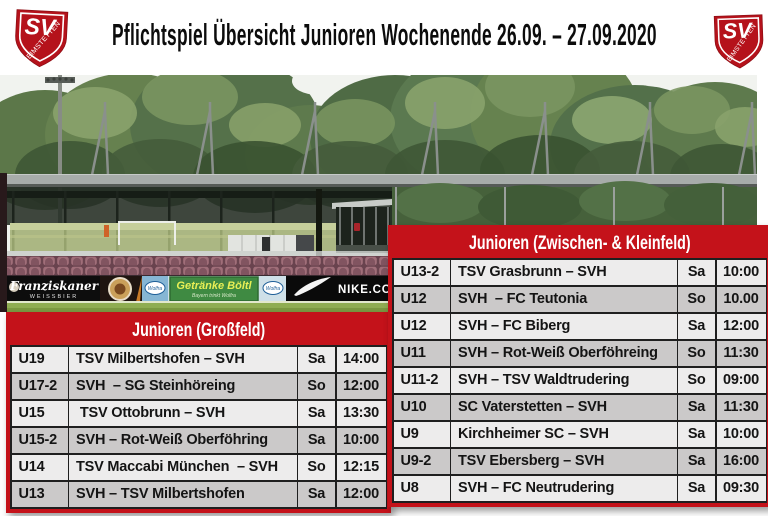 This screenshot has height=516, width=768. Describe the element at coordinates (564, 407) in the screenshot. I see `cell-match: SC Vaterstetten – SVH` at that location.